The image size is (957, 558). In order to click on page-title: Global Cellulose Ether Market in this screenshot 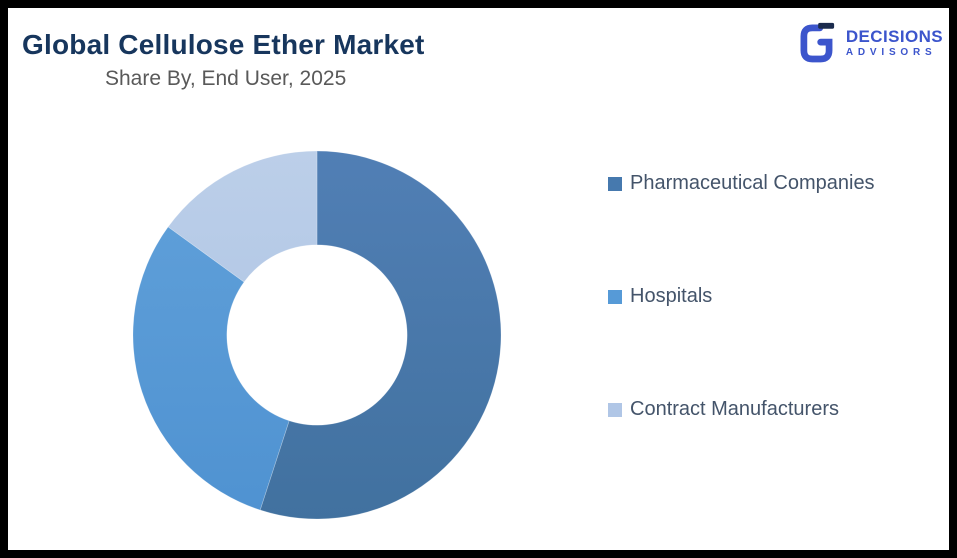, I will do `click(223, 44)`.